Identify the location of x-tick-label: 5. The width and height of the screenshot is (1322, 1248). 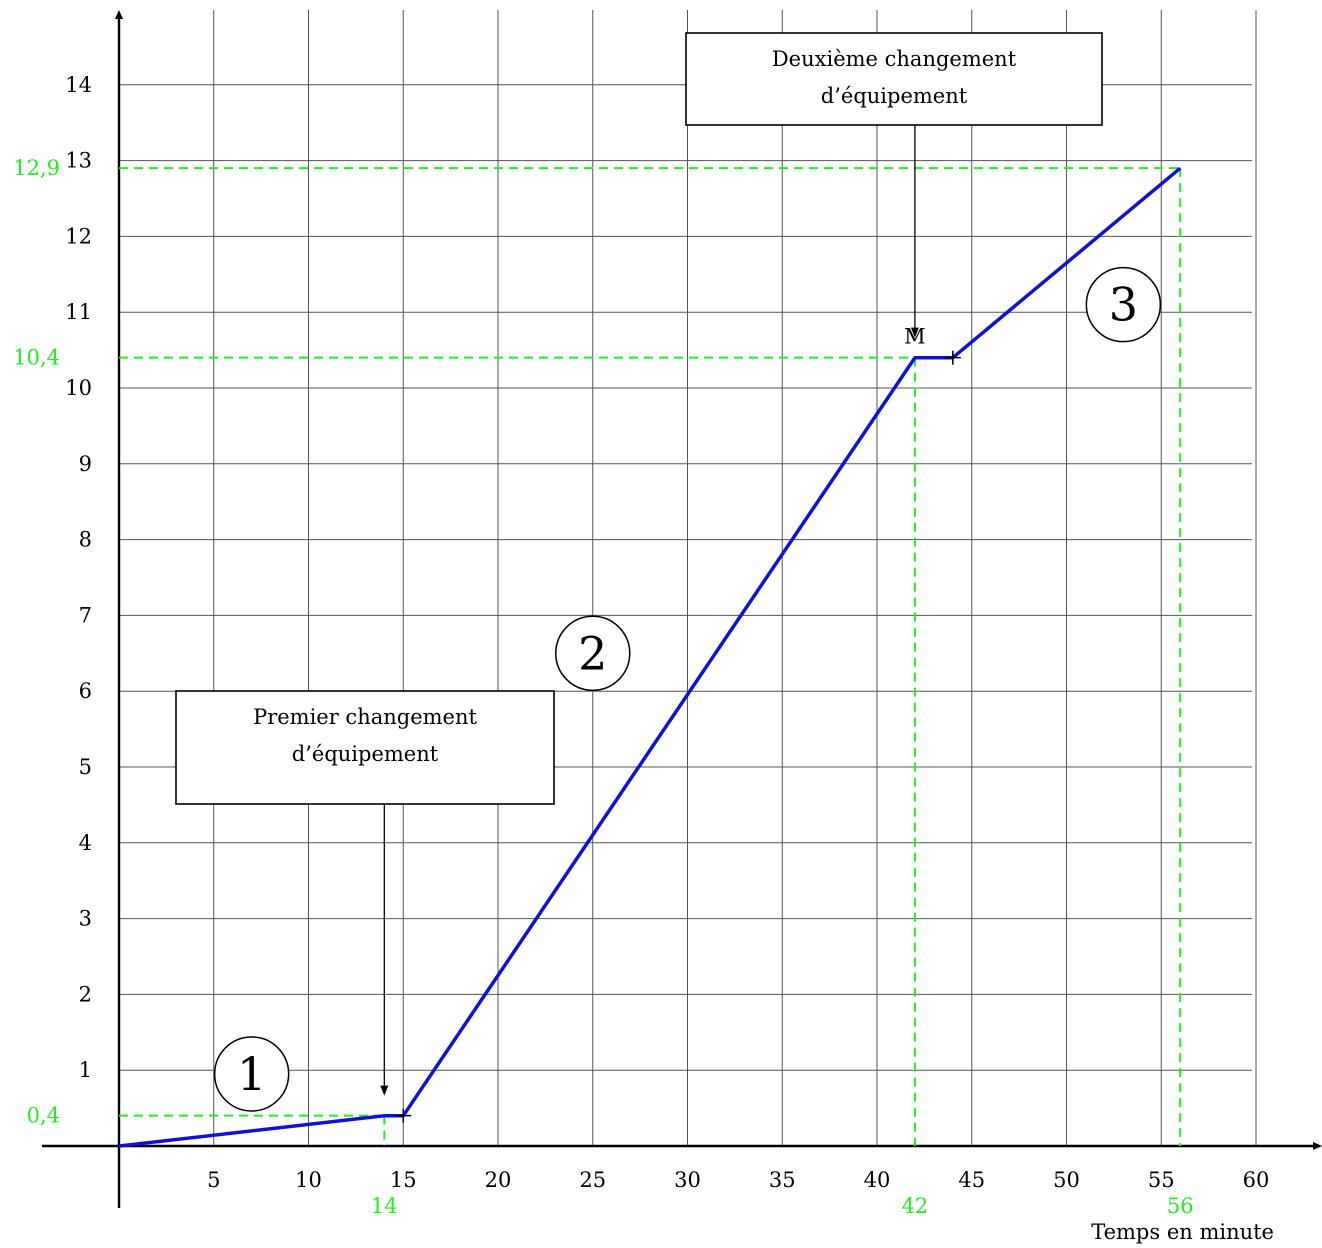
(213, 1180).